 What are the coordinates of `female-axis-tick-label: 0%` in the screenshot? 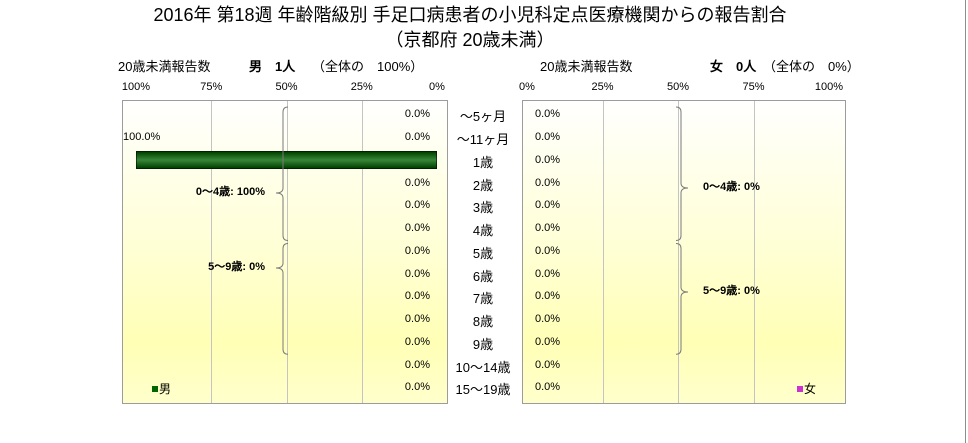 It's located at (527, 87).